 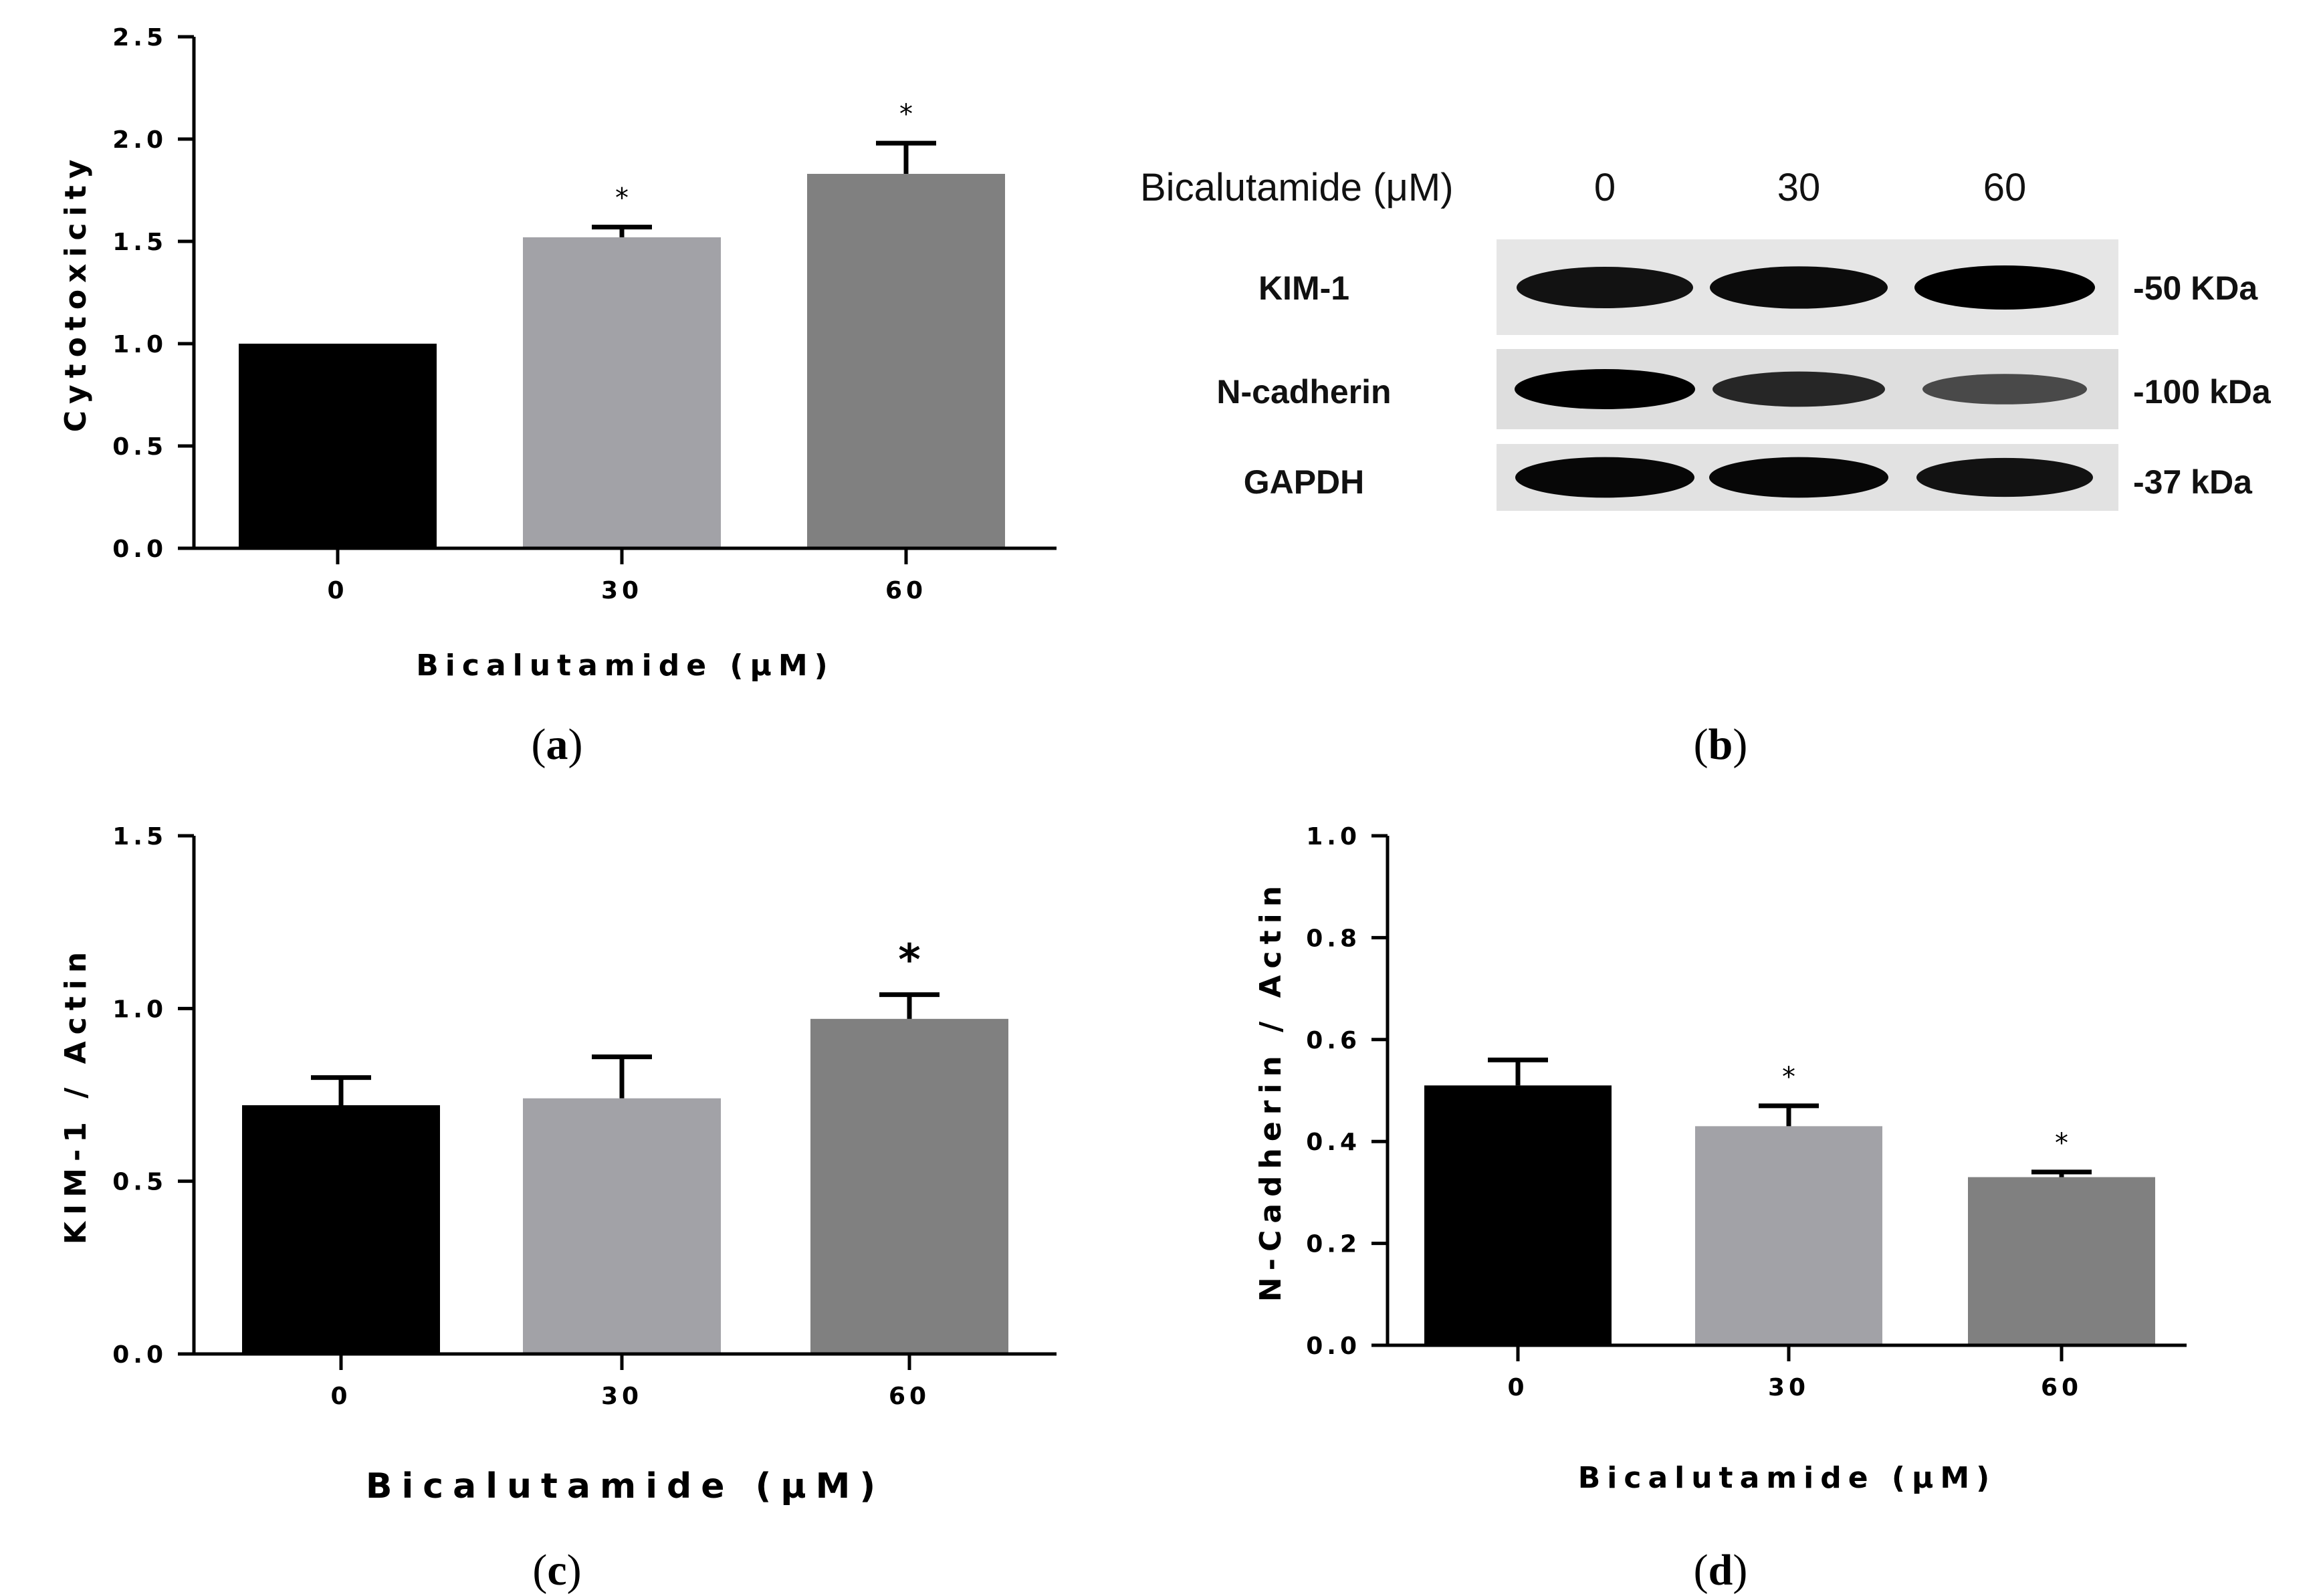 I want to click on y-tick-label: 2.5, so click(x=139, y=37).